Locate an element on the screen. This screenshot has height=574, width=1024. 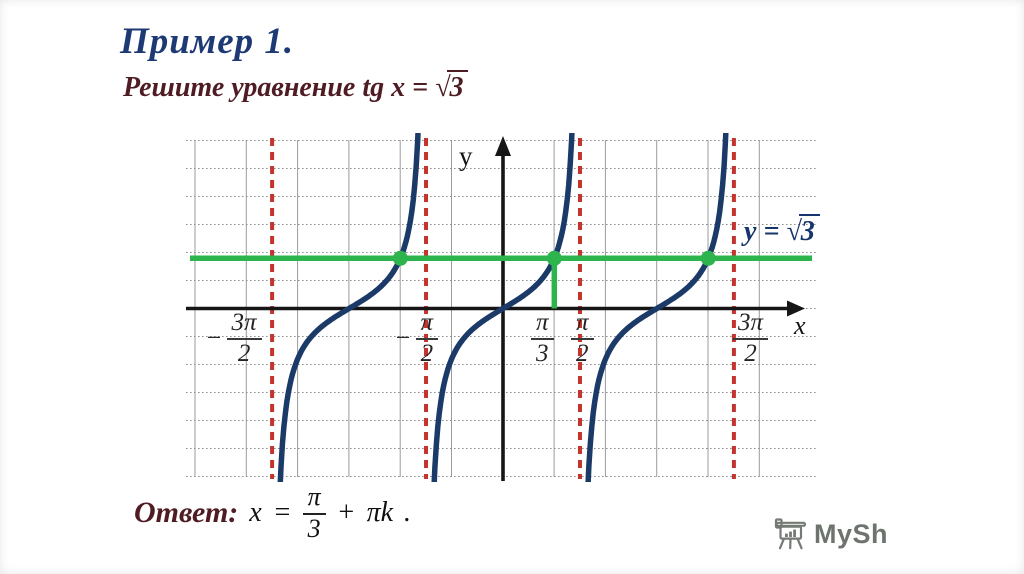
x-tick-neg-3pi-2: − 3π 2 is located at coordinates (233, 338).